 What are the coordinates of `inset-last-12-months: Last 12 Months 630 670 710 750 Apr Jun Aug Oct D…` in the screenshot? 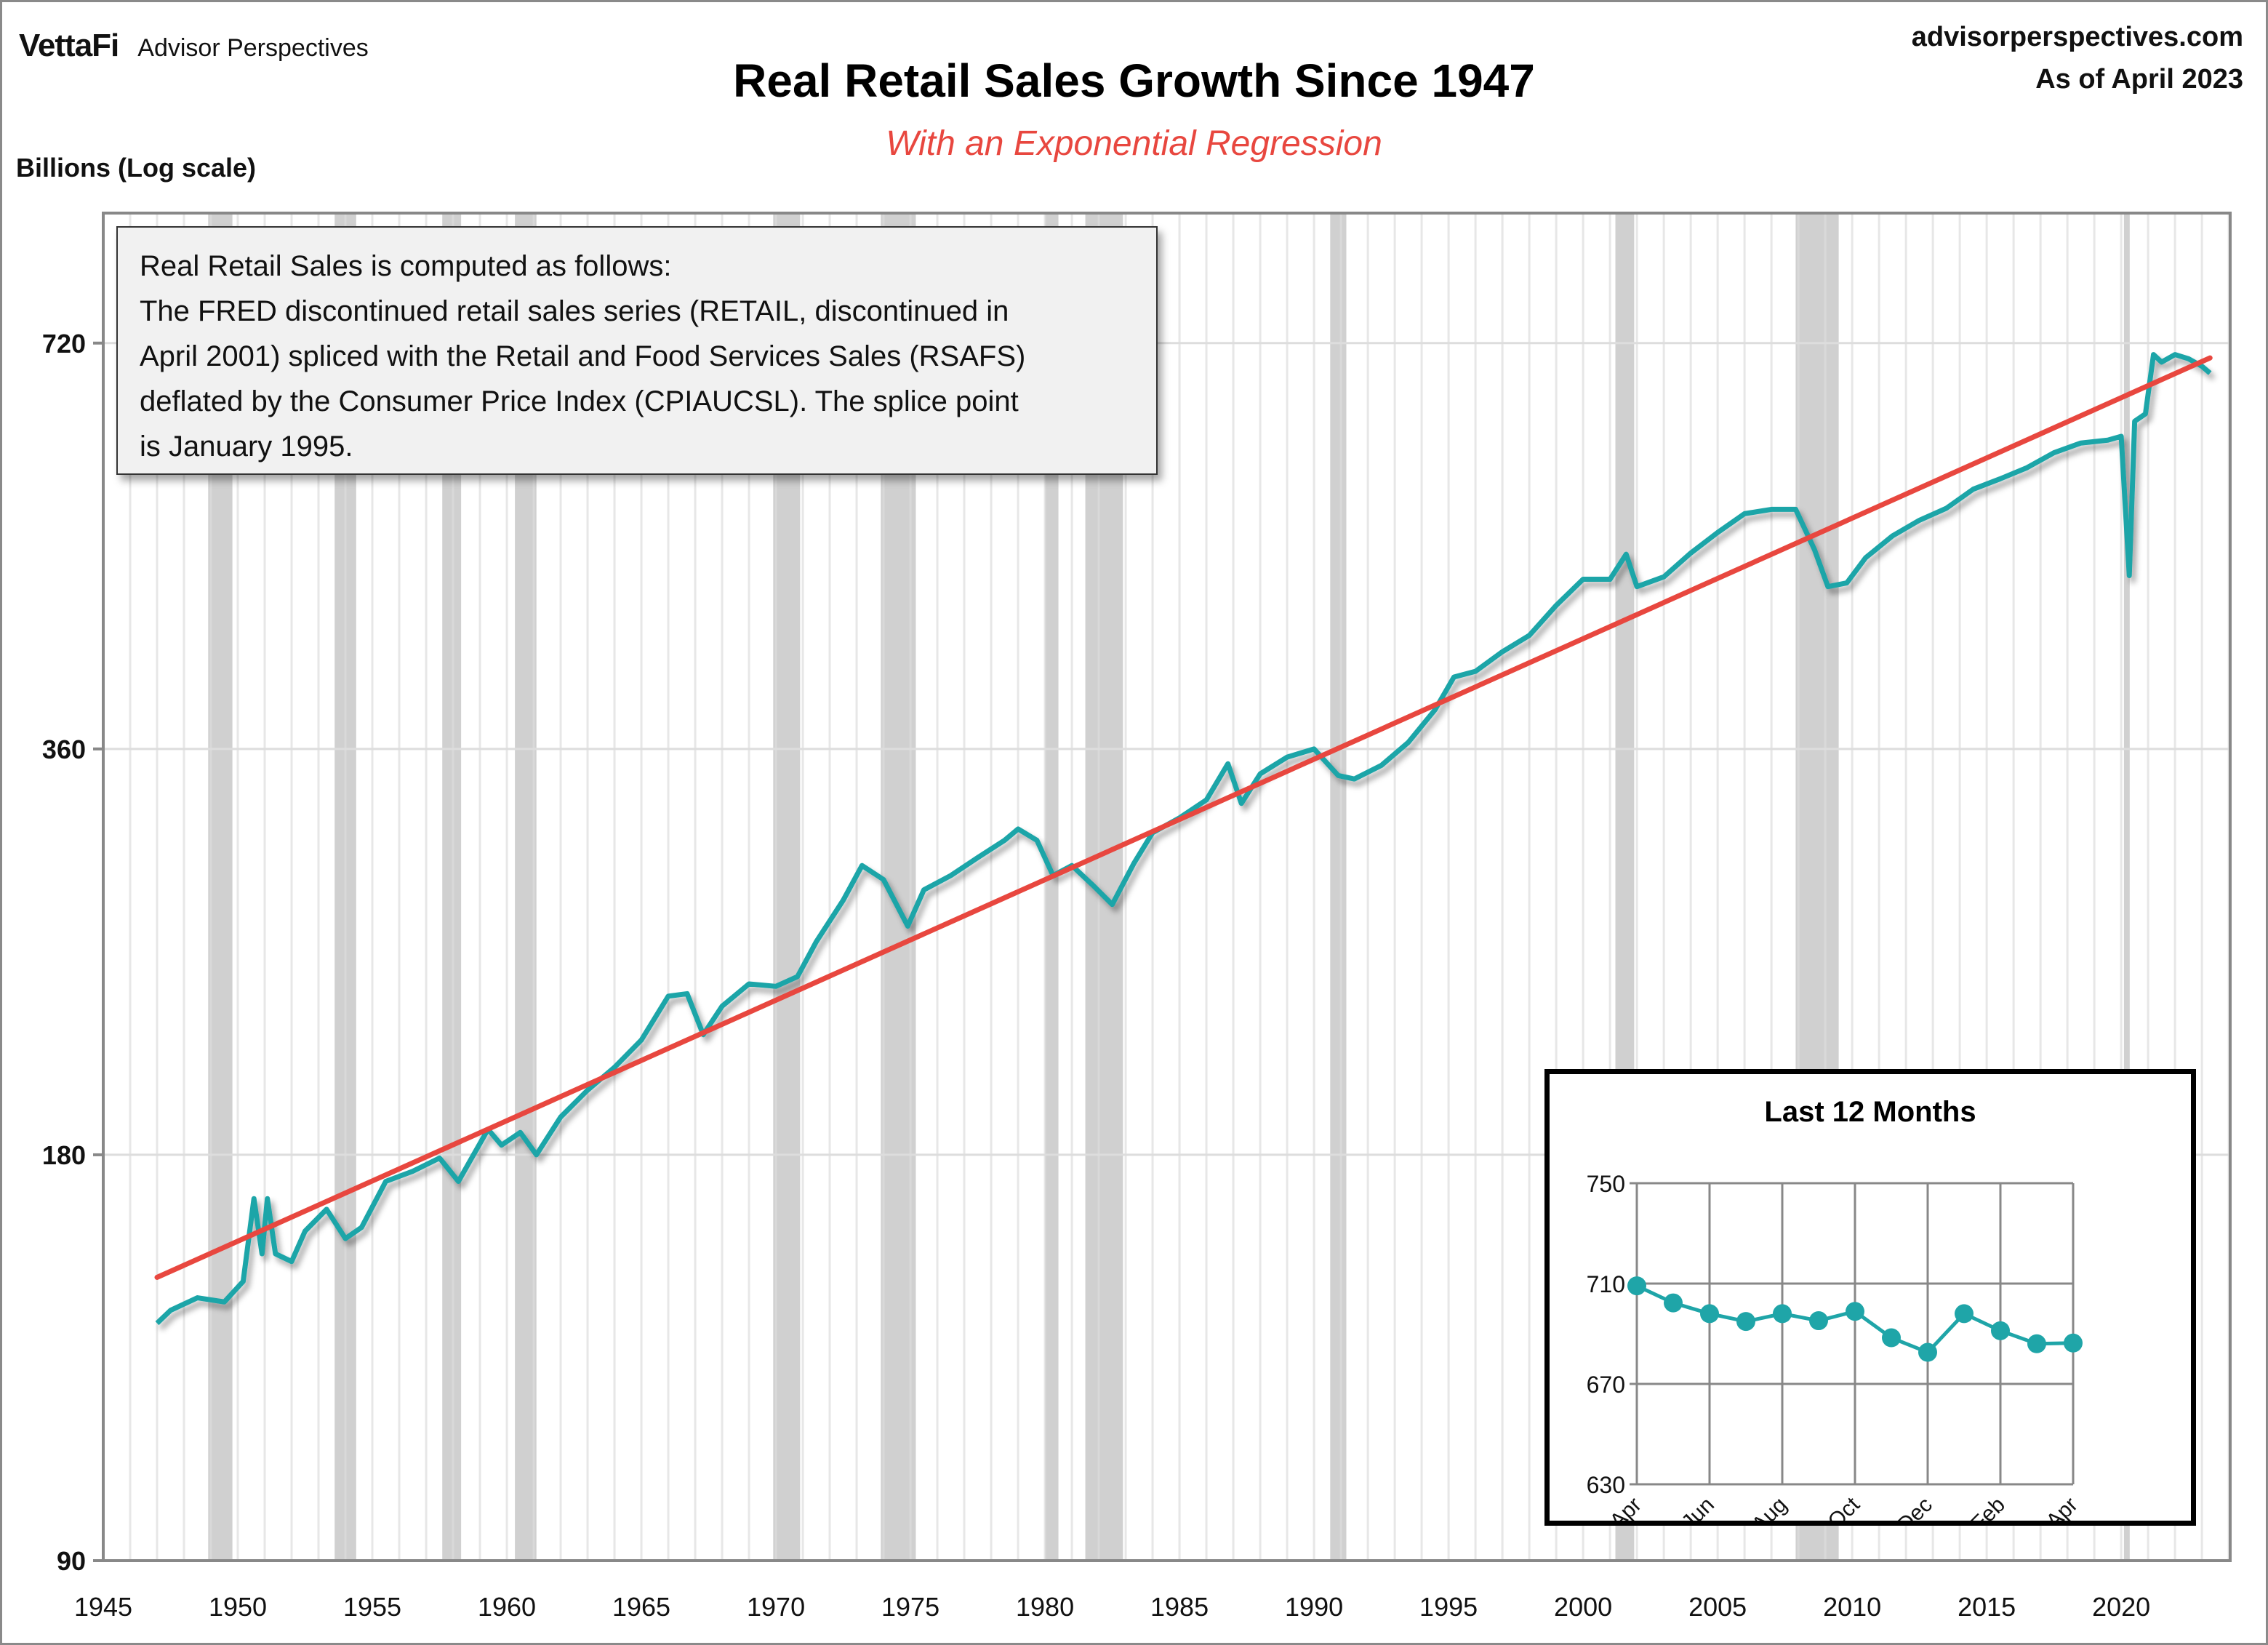 It's located at (1870, 1297).